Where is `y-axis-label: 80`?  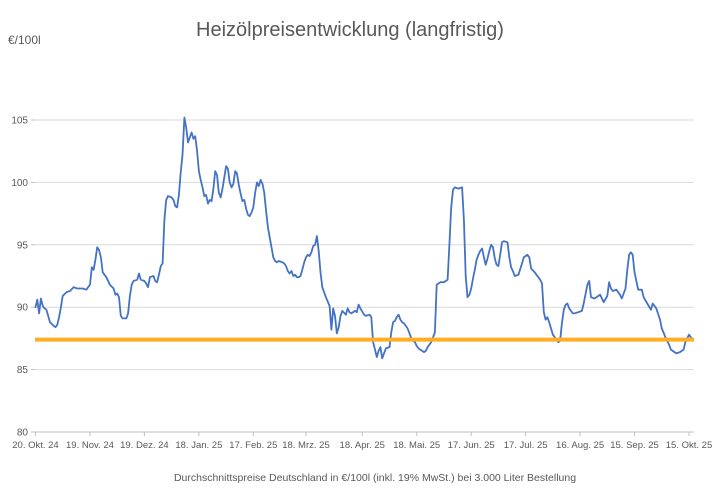 y-axis-label: 80 is located at coordinates (23, 433).